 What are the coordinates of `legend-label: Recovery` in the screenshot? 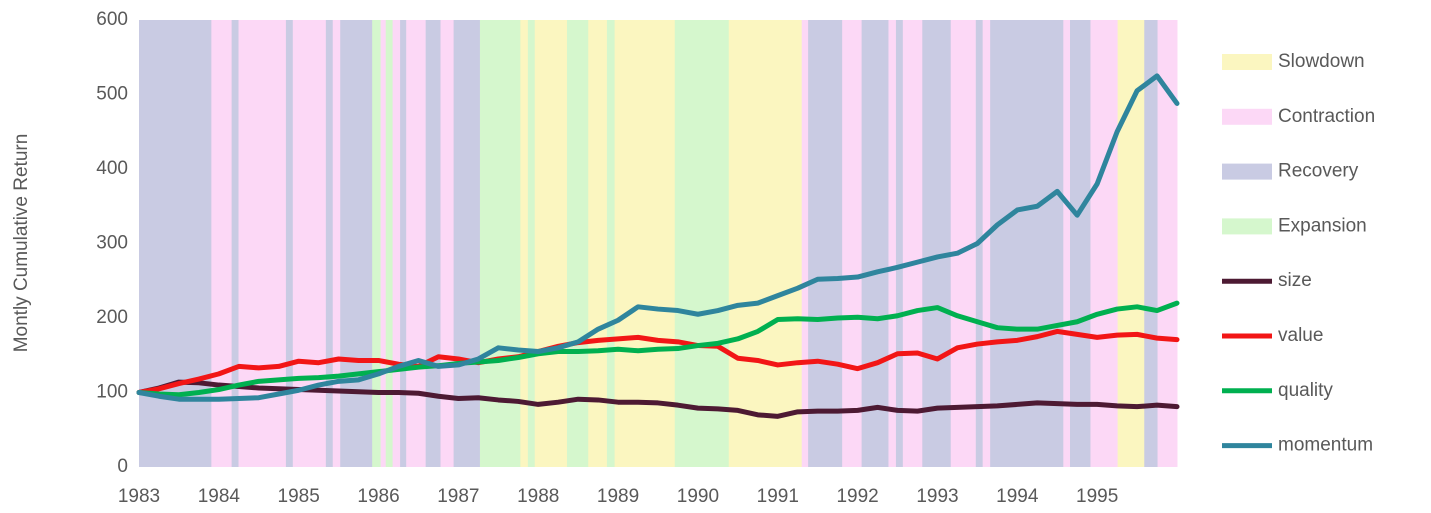 It's located at (1318, 171).